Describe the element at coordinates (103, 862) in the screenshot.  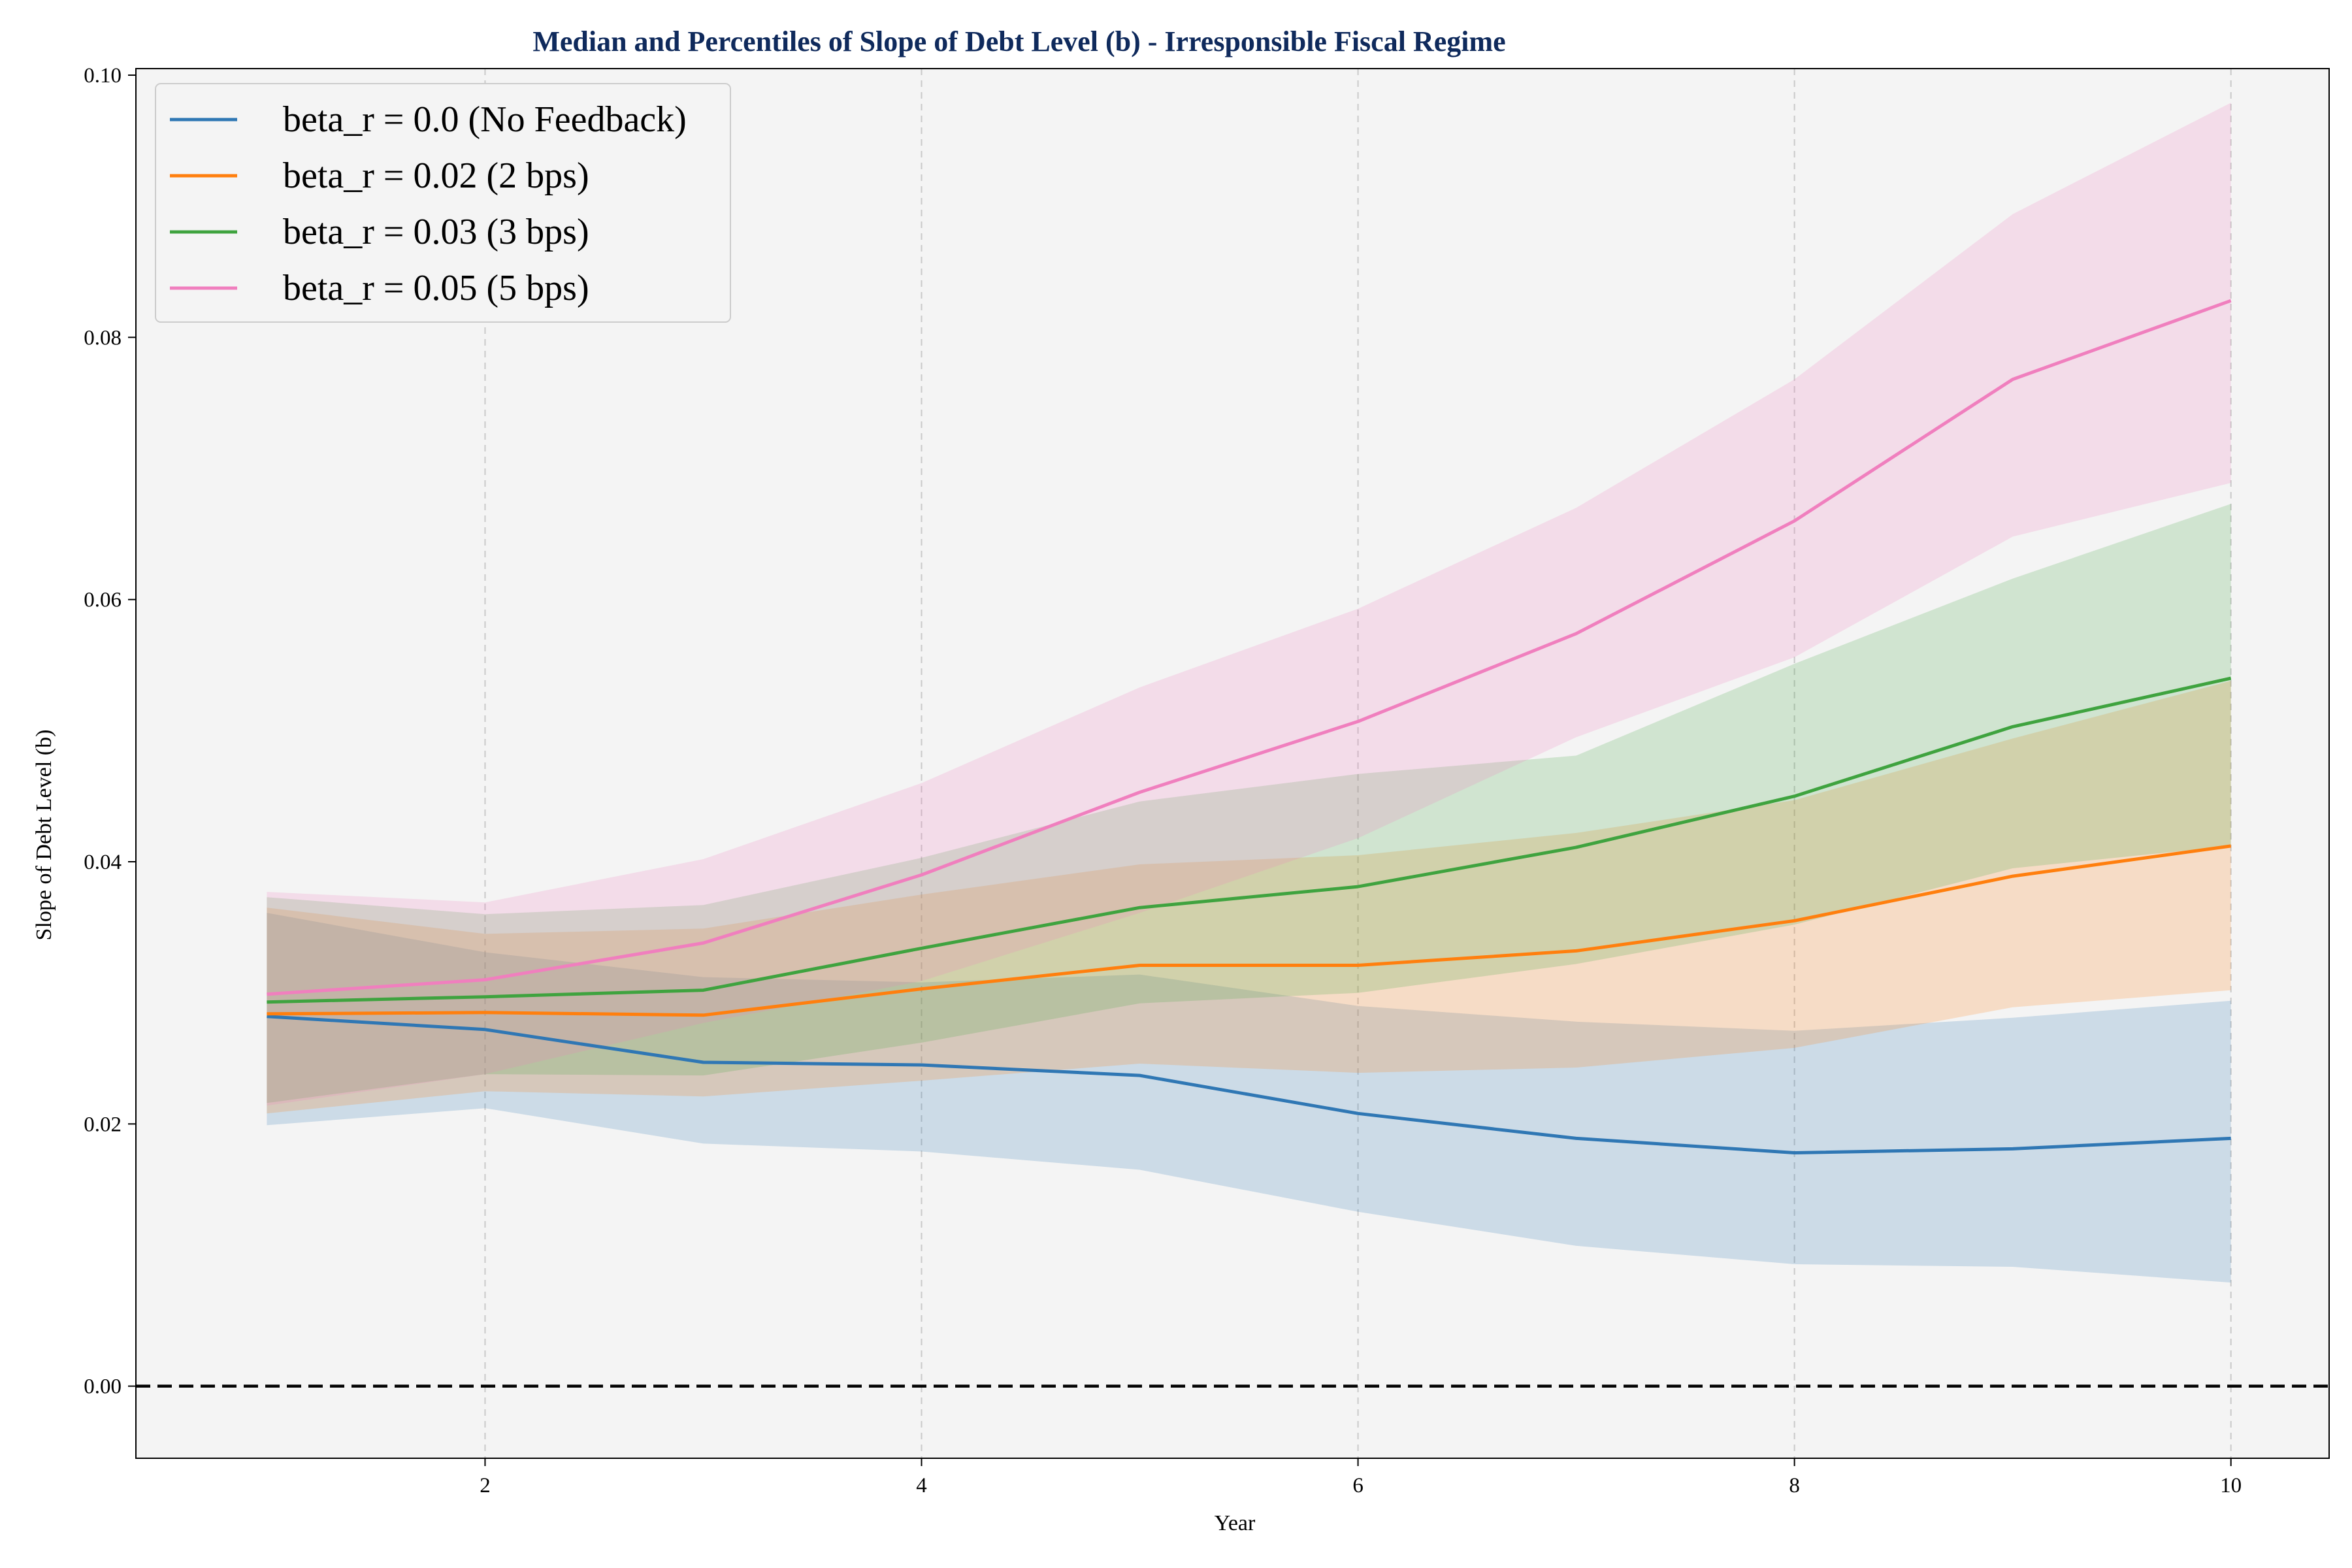
I see `y-tick-label: 0.04` at that location.